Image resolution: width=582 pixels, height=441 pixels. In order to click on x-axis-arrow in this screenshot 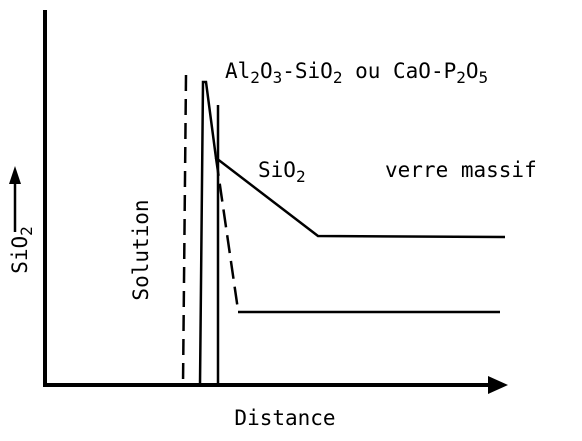, I will do `click(498, 385)`.